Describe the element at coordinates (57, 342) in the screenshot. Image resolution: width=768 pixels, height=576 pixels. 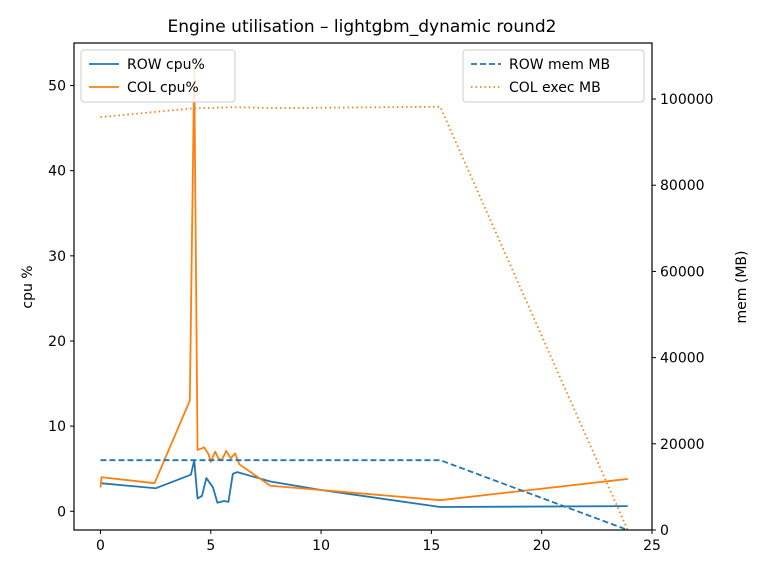
I see `y-left-tick-label: 20` at that location.